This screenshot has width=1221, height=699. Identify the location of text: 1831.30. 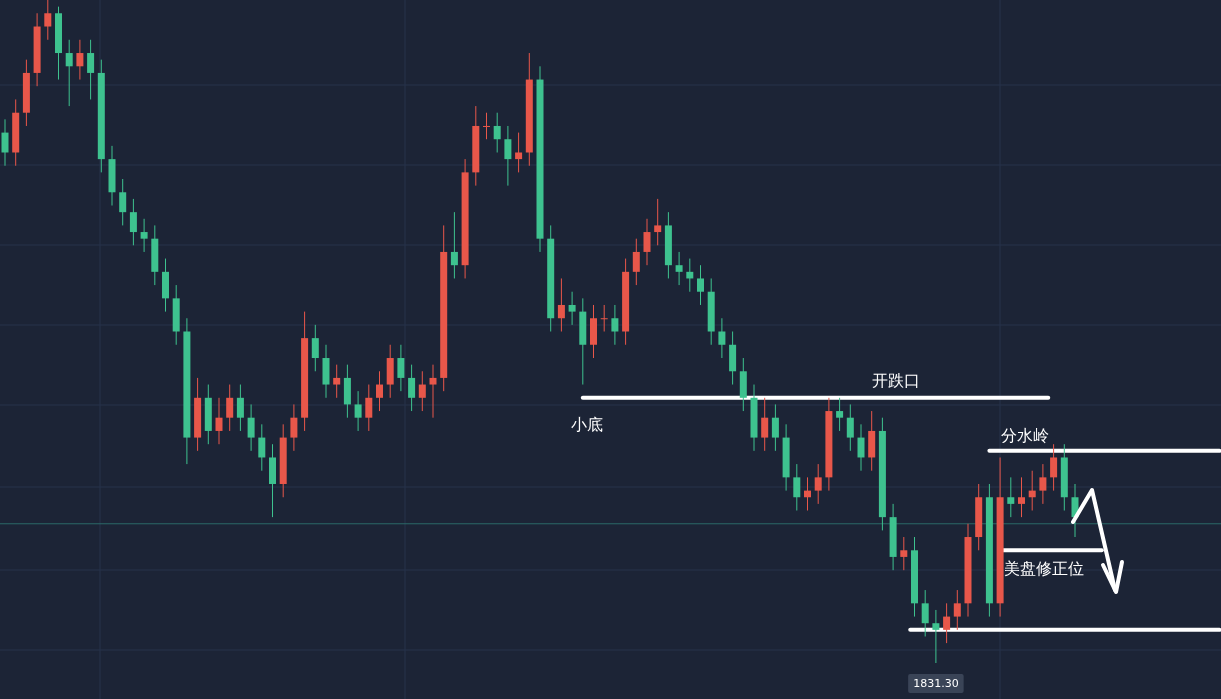
(936, 683).